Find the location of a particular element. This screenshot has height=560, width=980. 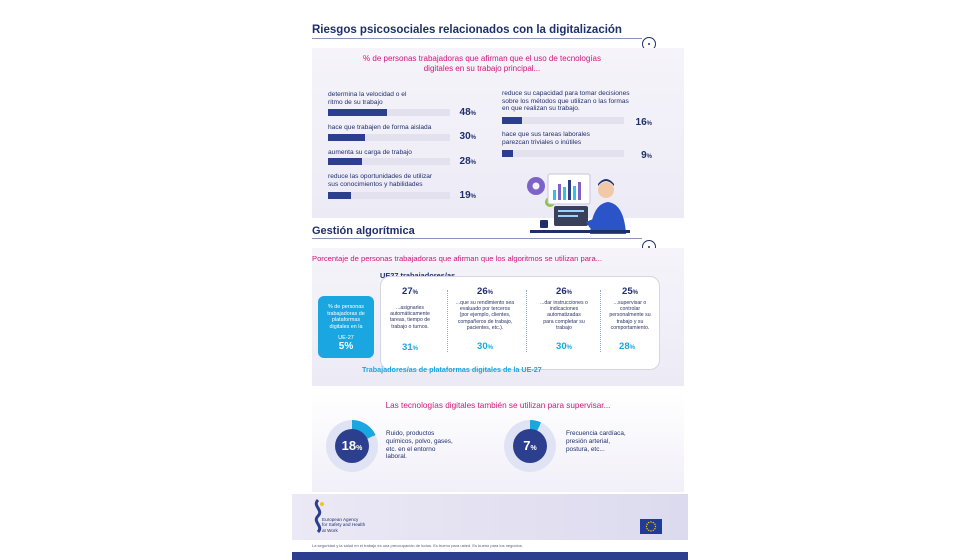

risk-item-label-line: ritmo de su trabajo is located at coordinates (355, 102).